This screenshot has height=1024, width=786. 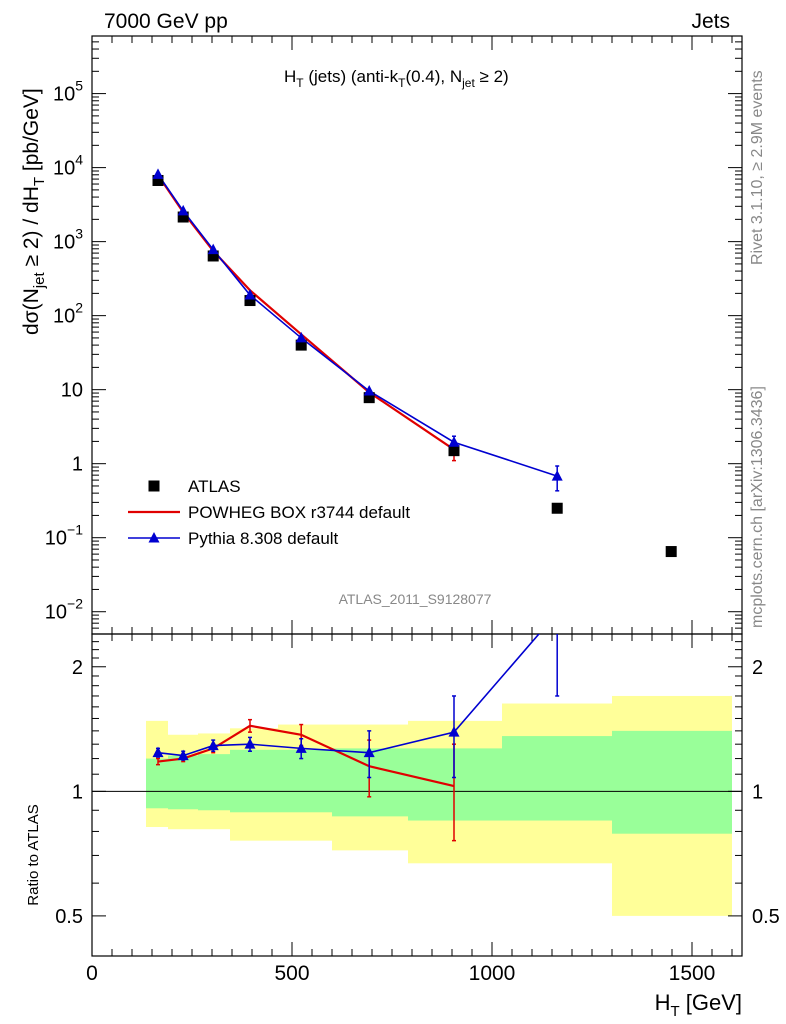 What do you see at coordinates (306, 312) in the screenshot?
I see `powheg-line` at bounding box center [306, 312].